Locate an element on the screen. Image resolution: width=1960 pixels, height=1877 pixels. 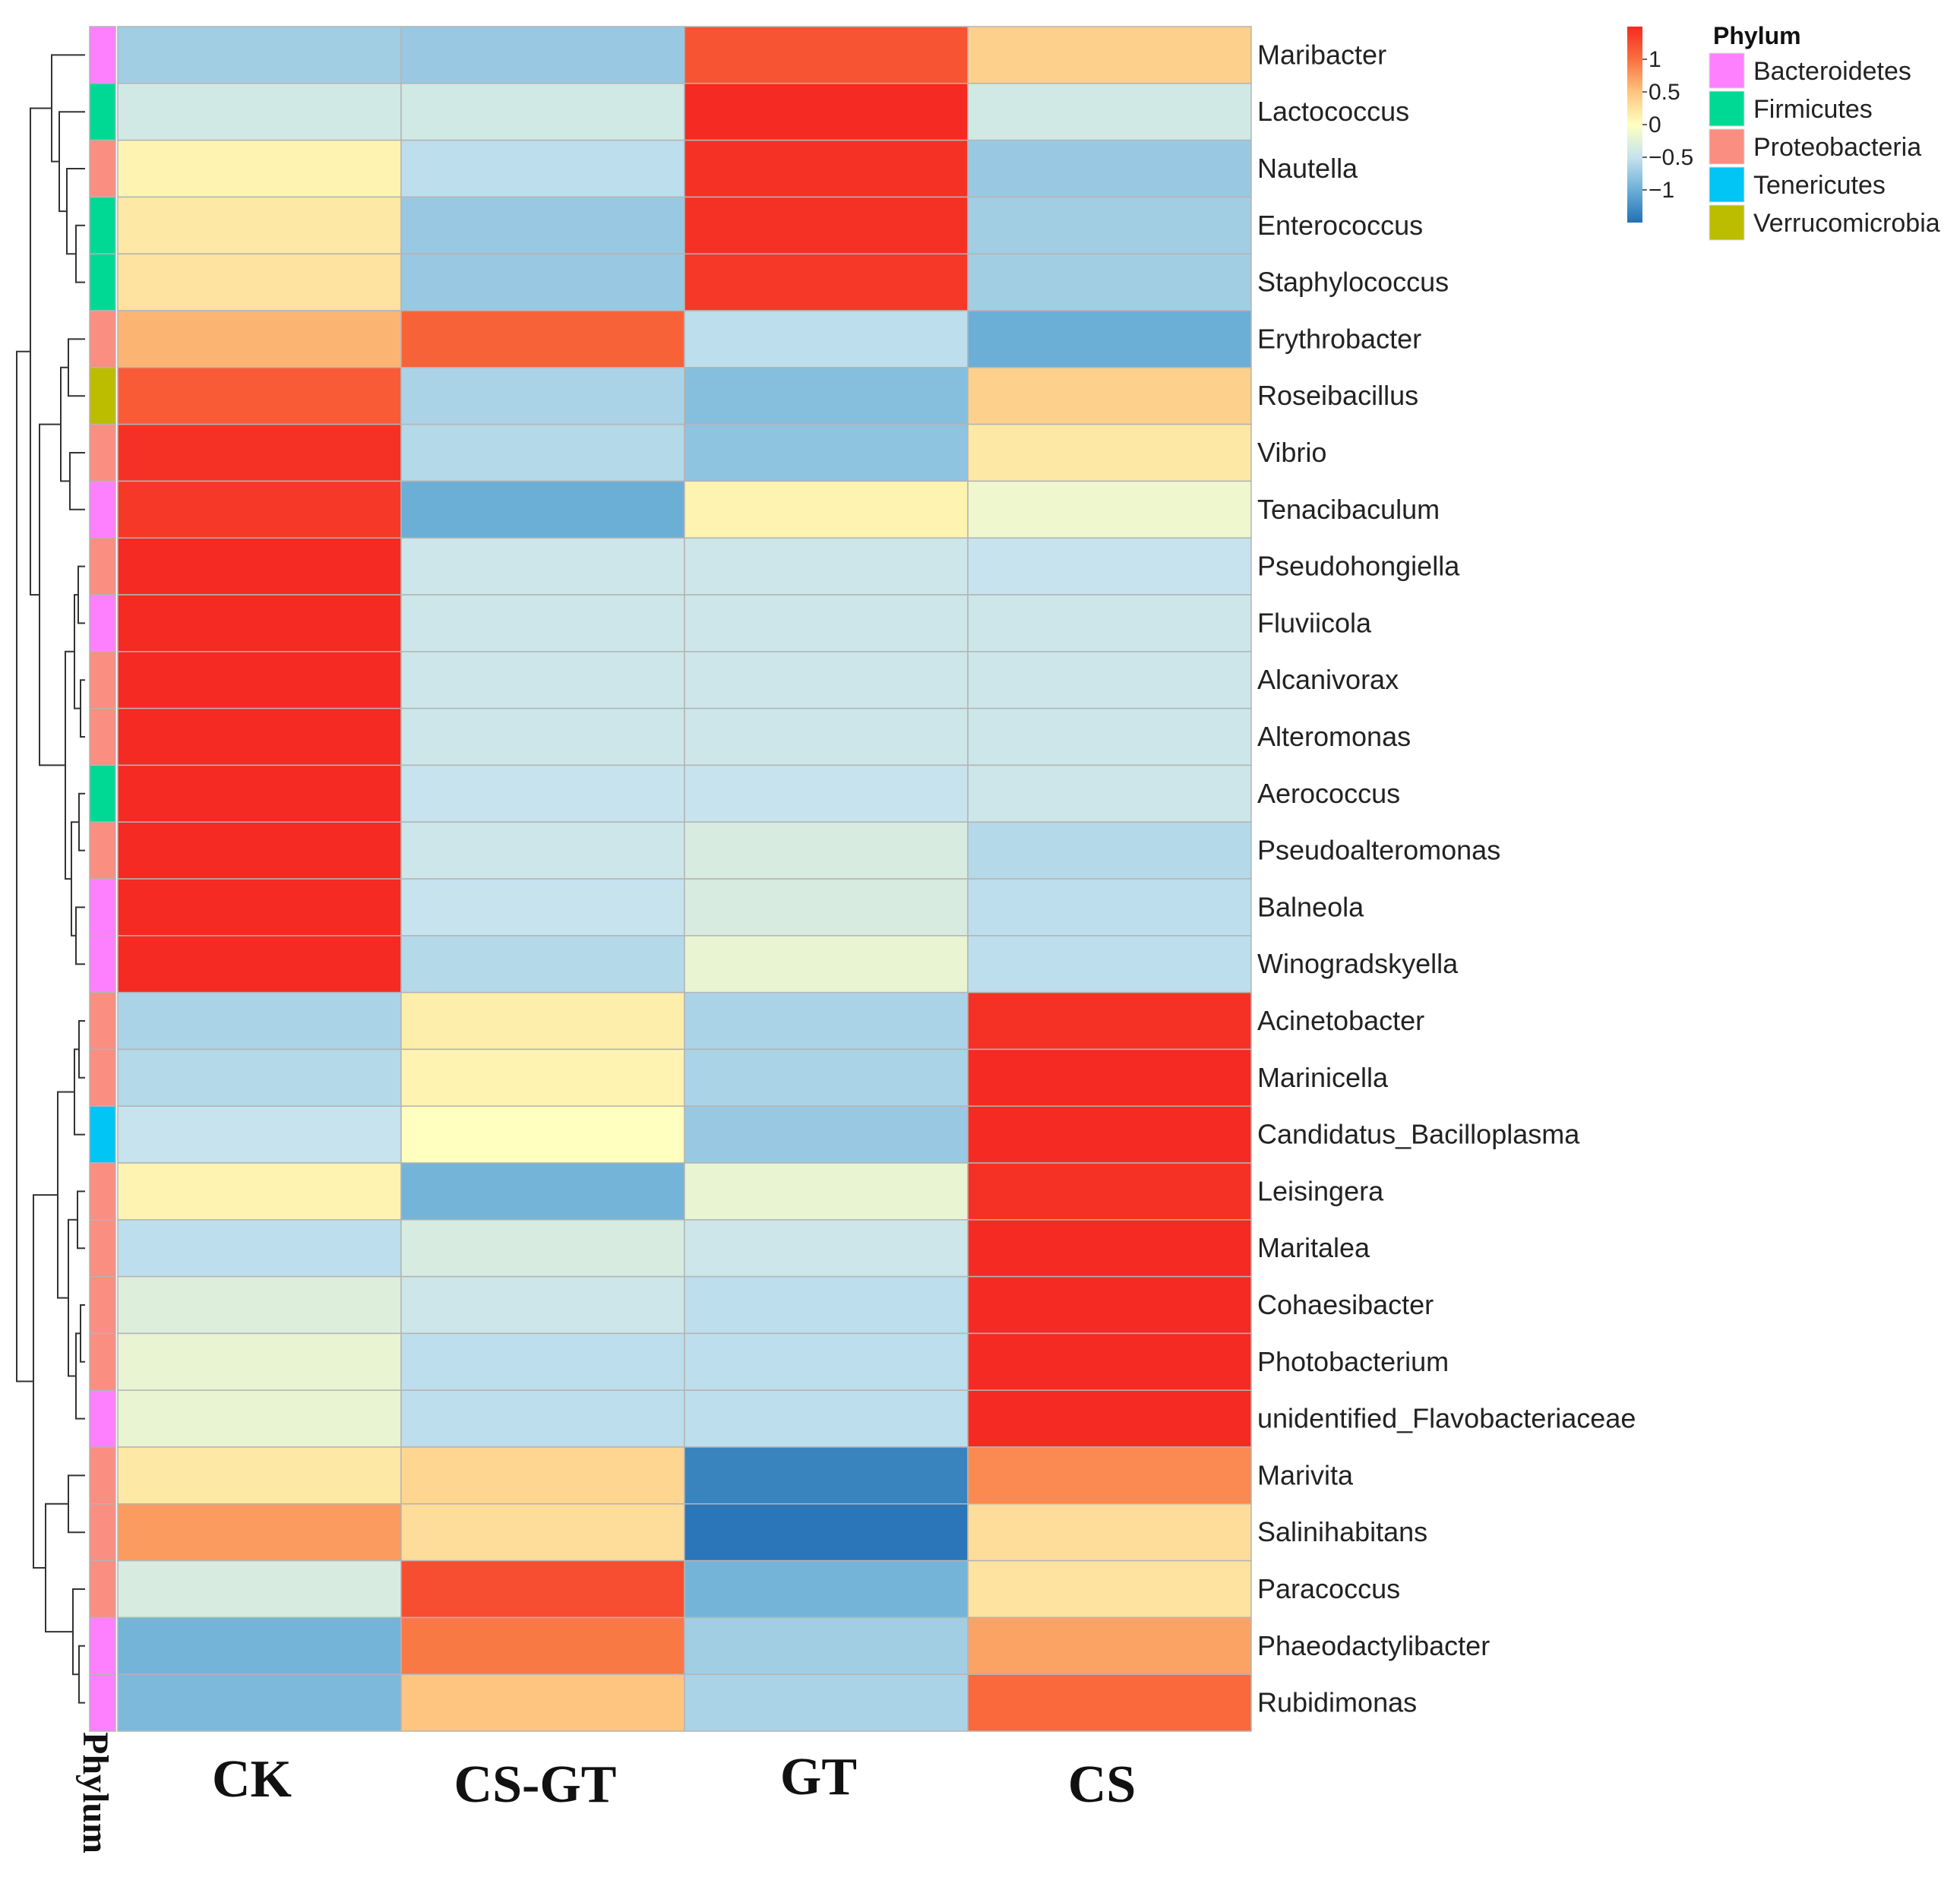
phylum-legend-label: Tenericutes is located at coordinates (1820, 185).